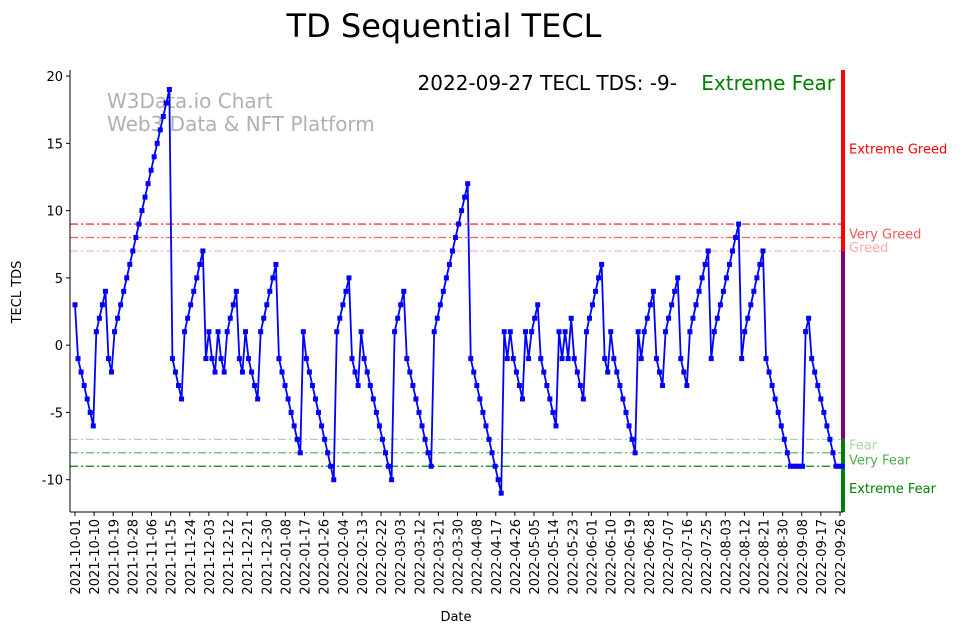 Image resolution: width=962 pixels, height=633 pixels. I want to click on y-tick-label: 20, so click(54, 77).